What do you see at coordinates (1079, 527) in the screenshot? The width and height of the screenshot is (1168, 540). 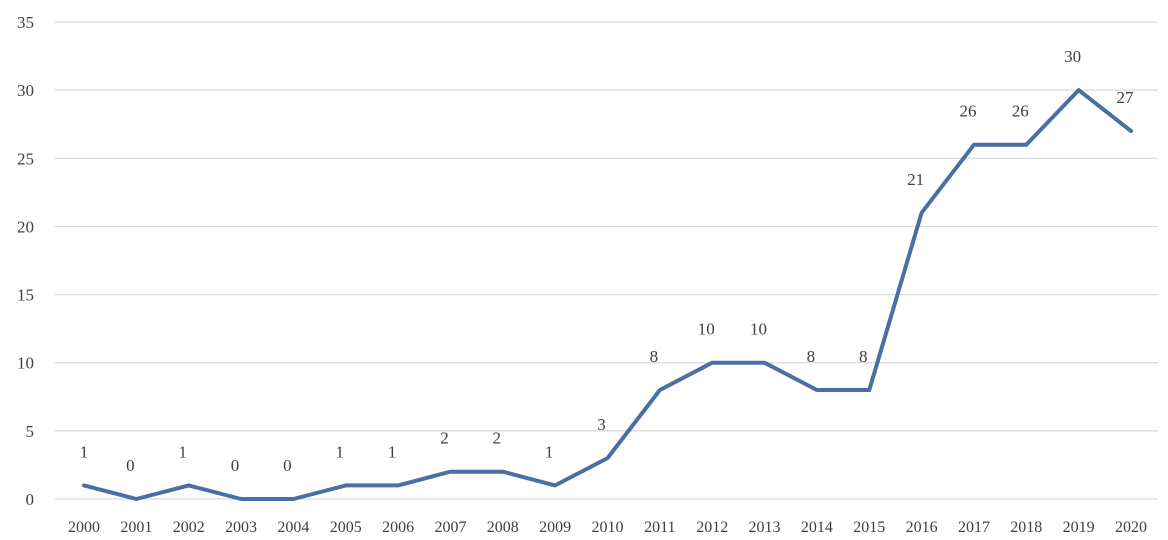 I see `x-tick-label-2019: 2019` at bounding box center [1079, 527].